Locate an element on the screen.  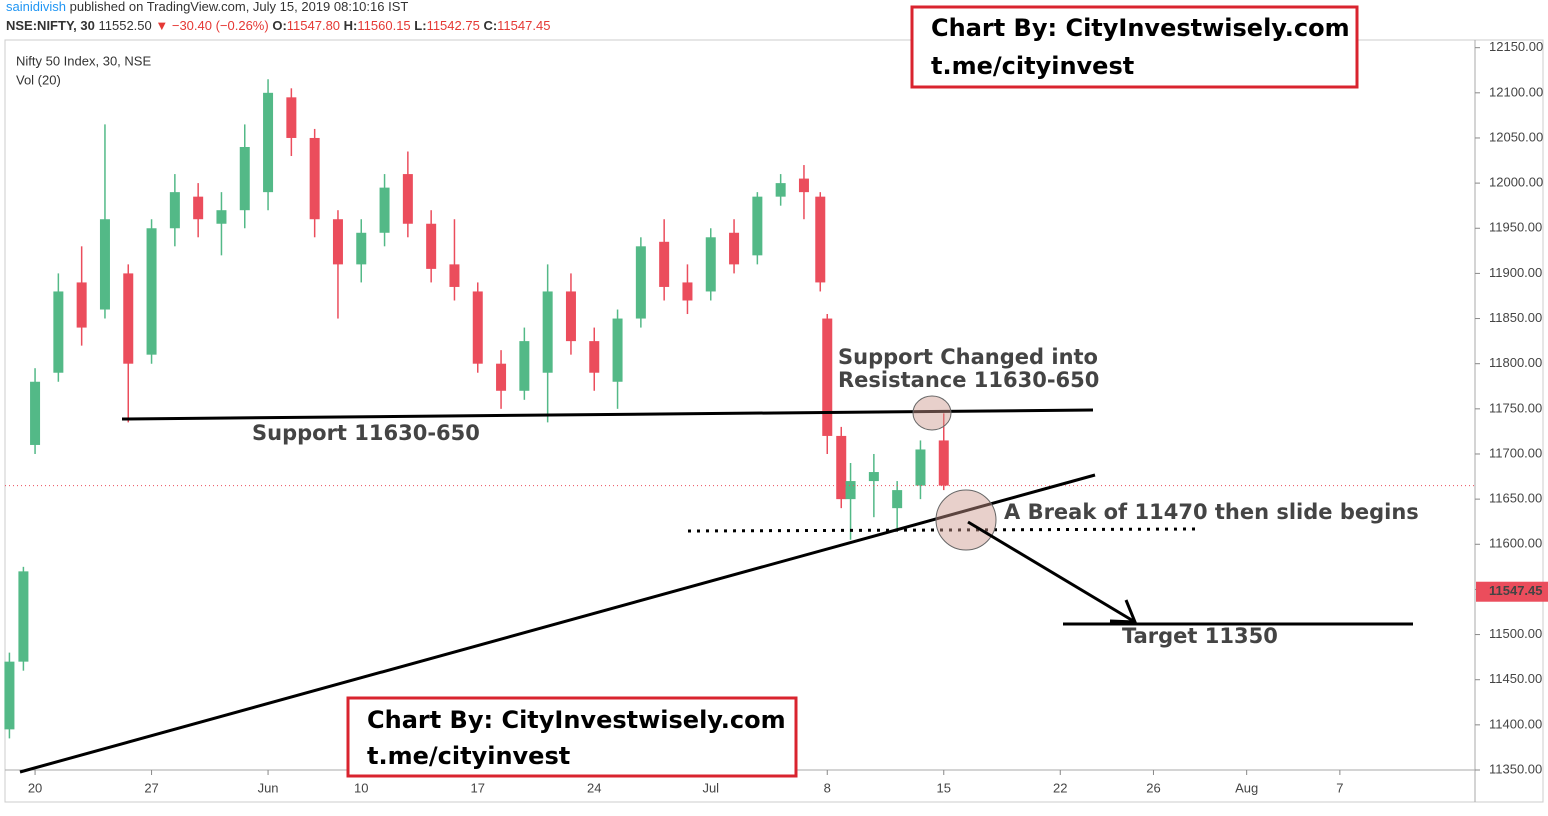
annotation: Support Changed into is located at coordinates (968, 357).